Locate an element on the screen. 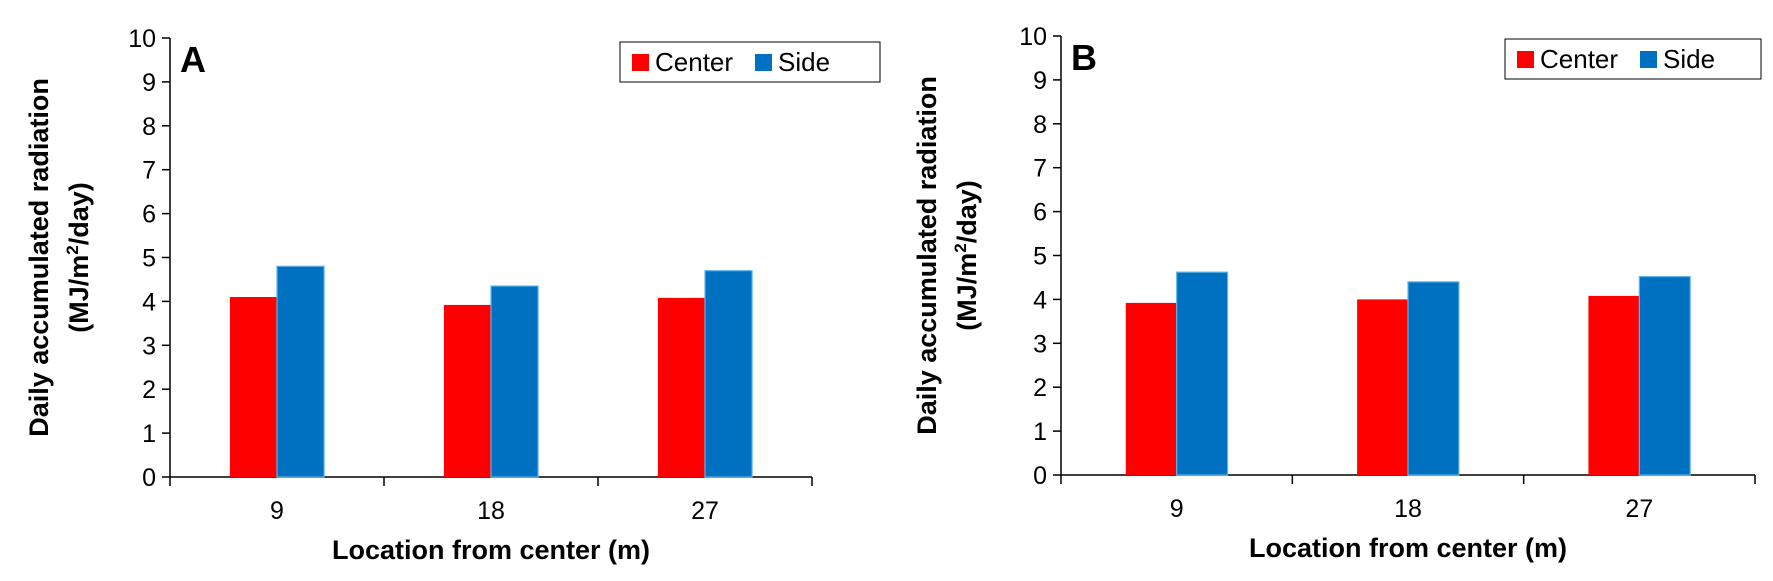  panel-letter: A is located at coordinates (193, 59).